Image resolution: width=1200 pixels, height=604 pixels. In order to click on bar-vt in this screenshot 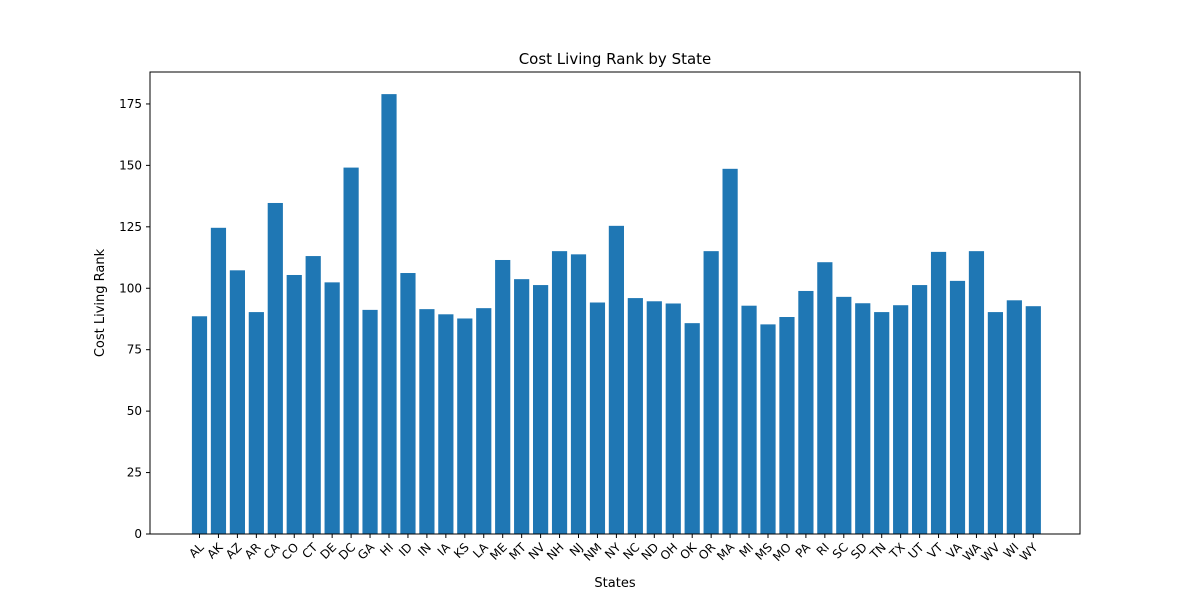, I will do `click(938, 392)`.